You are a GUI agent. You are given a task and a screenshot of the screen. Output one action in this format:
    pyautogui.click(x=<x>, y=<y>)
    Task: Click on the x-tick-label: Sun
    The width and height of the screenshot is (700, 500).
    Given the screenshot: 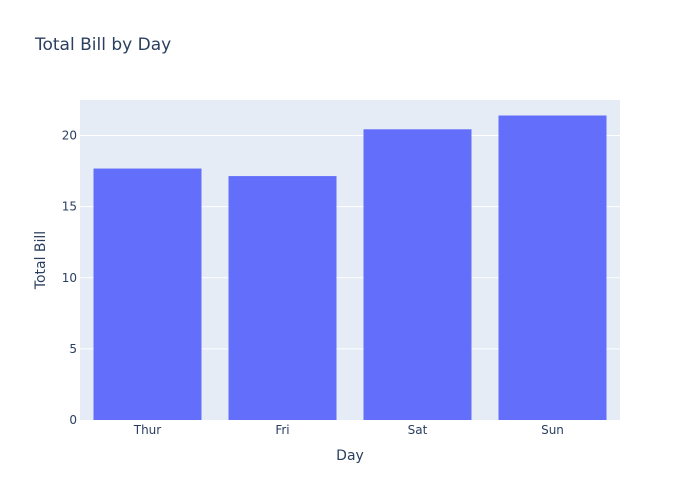 What is the action you would take?
    pyautogui.click(x=552, y=430)
    